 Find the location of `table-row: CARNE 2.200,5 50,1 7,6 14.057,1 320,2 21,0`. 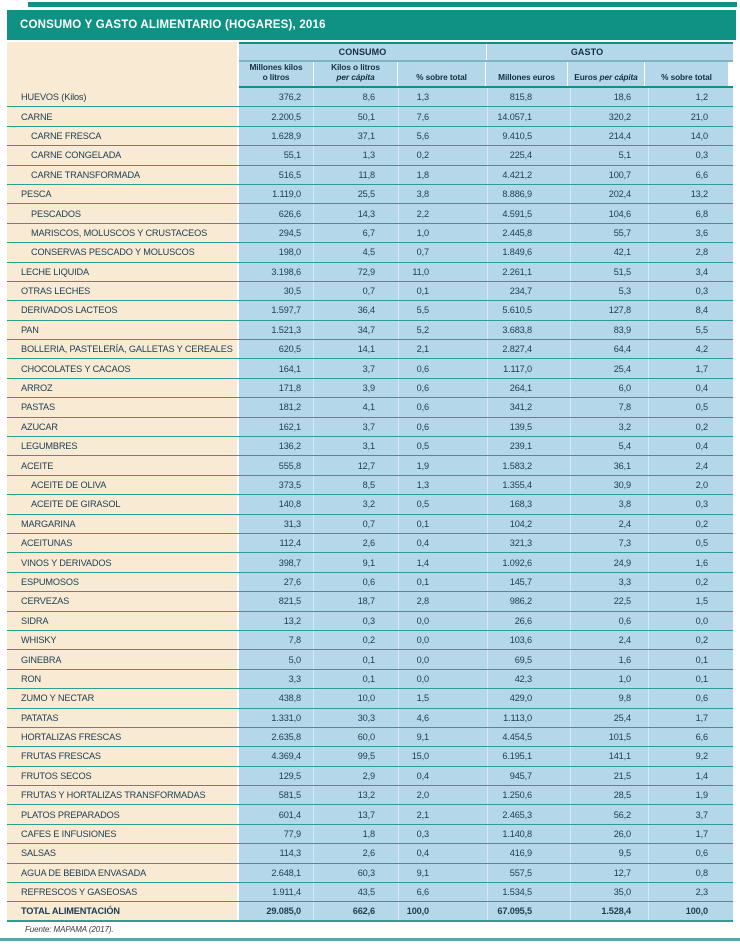

table-row: CARNE 2.200,5 50,1 7,6 14.057,1 320,2 21,0 is located at coordinates (370, 117).